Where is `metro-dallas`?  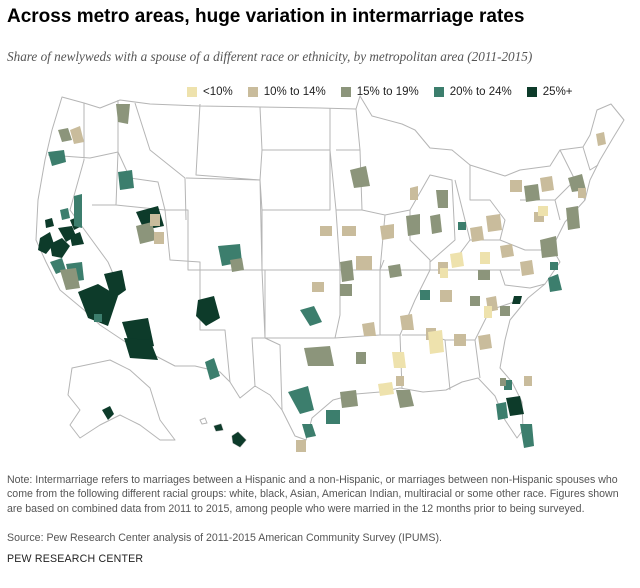 metro-dallas is located at coordinates (319, 356).